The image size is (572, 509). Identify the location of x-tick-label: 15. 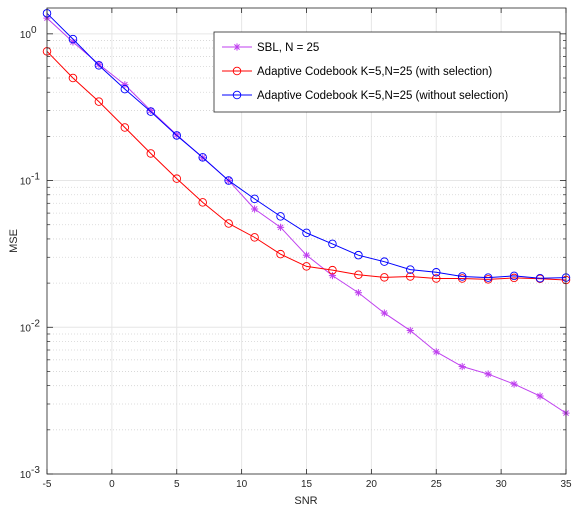
(307, 484).